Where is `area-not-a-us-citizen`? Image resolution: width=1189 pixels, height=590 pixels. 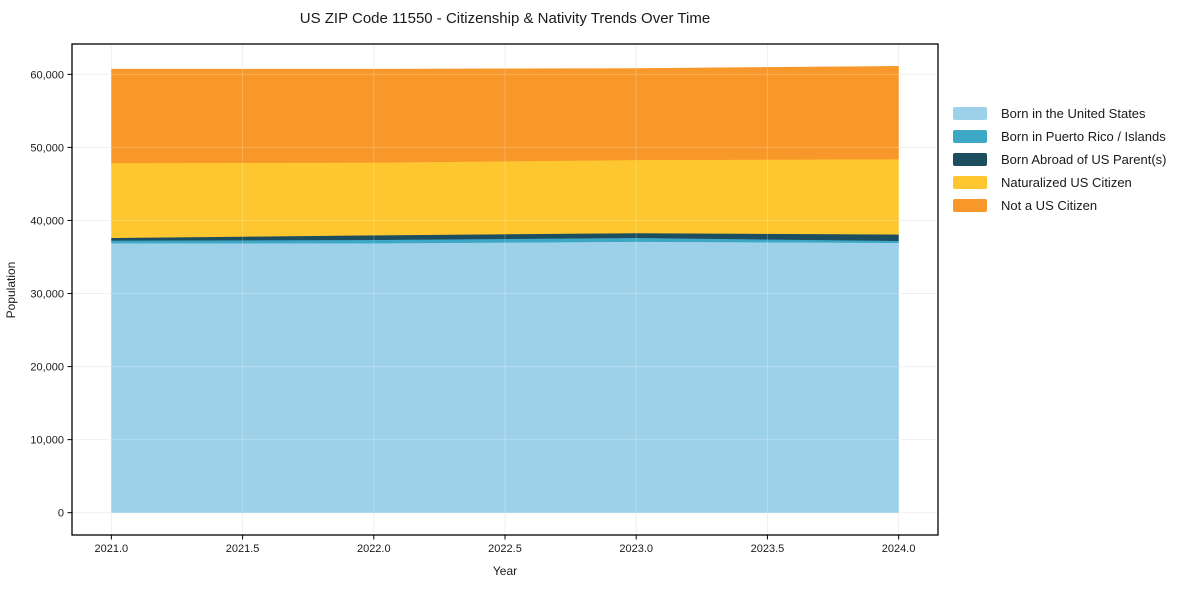 area-not-a-us-citizen is located at coordinates (505, 114).